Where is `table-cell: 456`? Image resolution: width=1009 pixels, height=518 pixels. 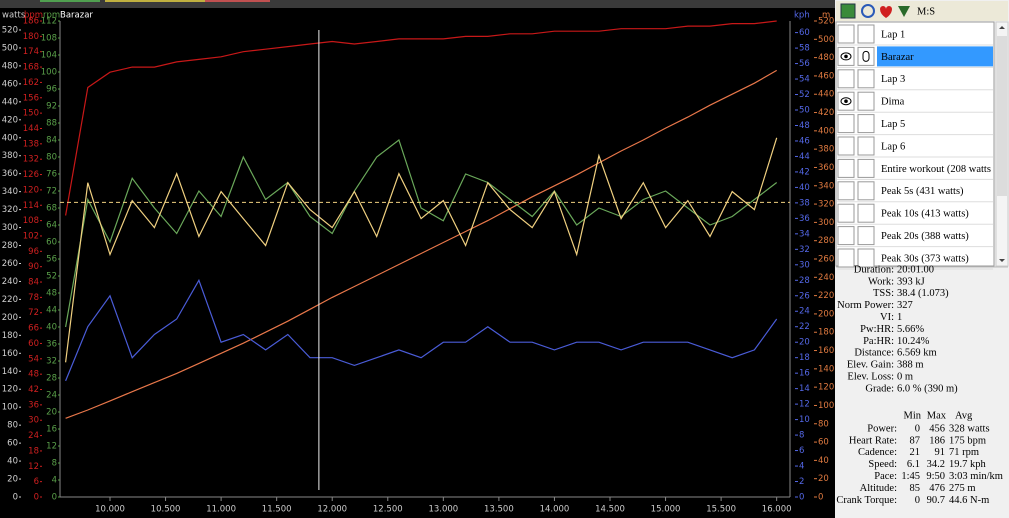
table-cell: 456 is located at coordinates (937, 428).